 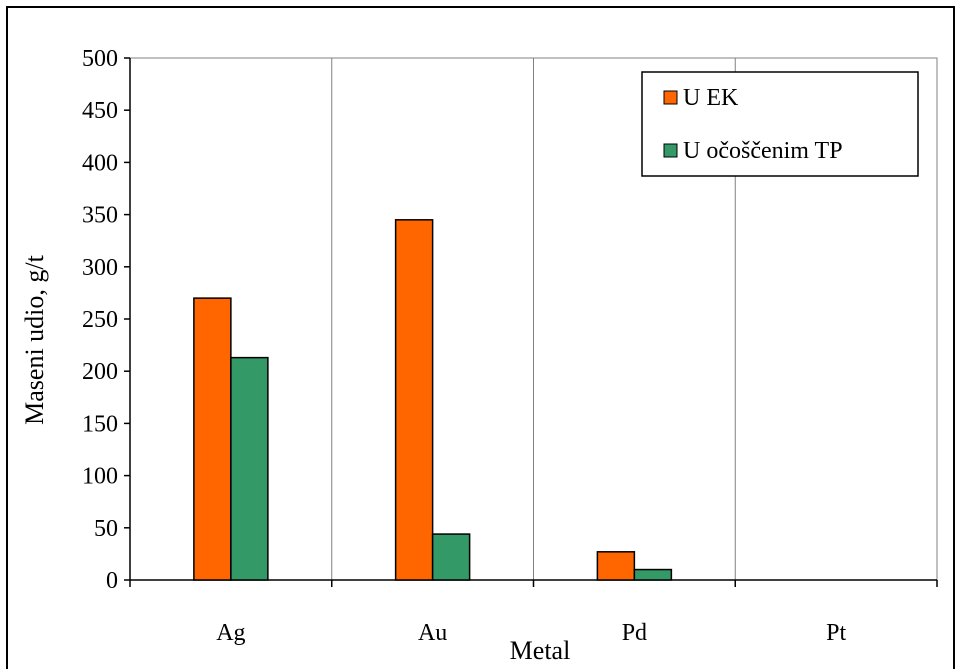 I want to click on y-tick-label: 50, so click(x=106, y=529).